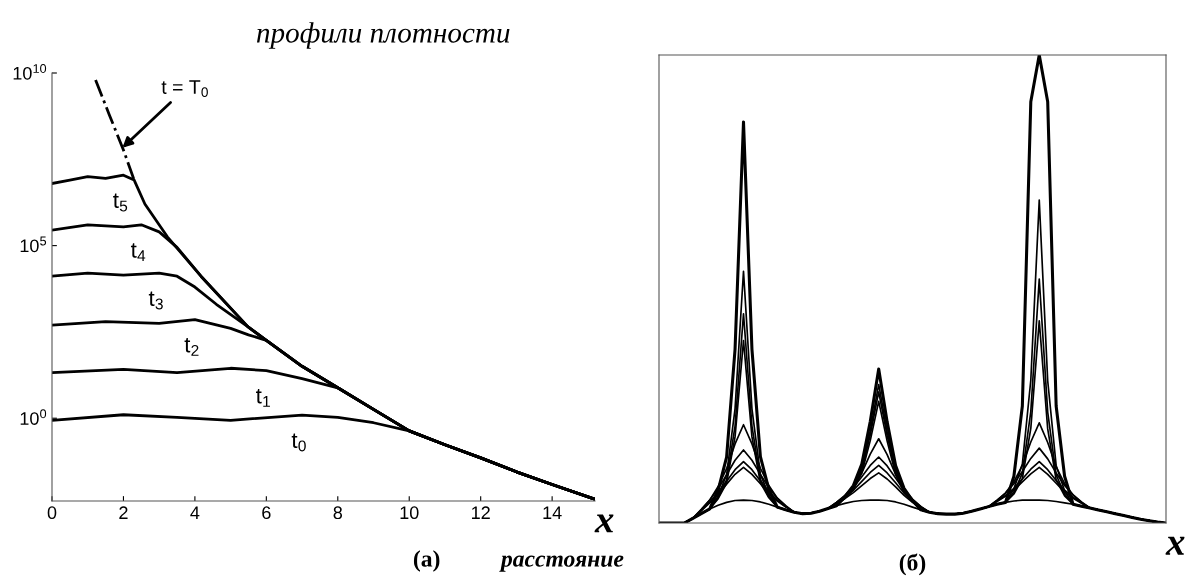 The image size is (1186, 576). What do you see at coordinates (123, 512) in the screenshot?
I see `x-tick-label: 2` at bounding box center [123, 512].